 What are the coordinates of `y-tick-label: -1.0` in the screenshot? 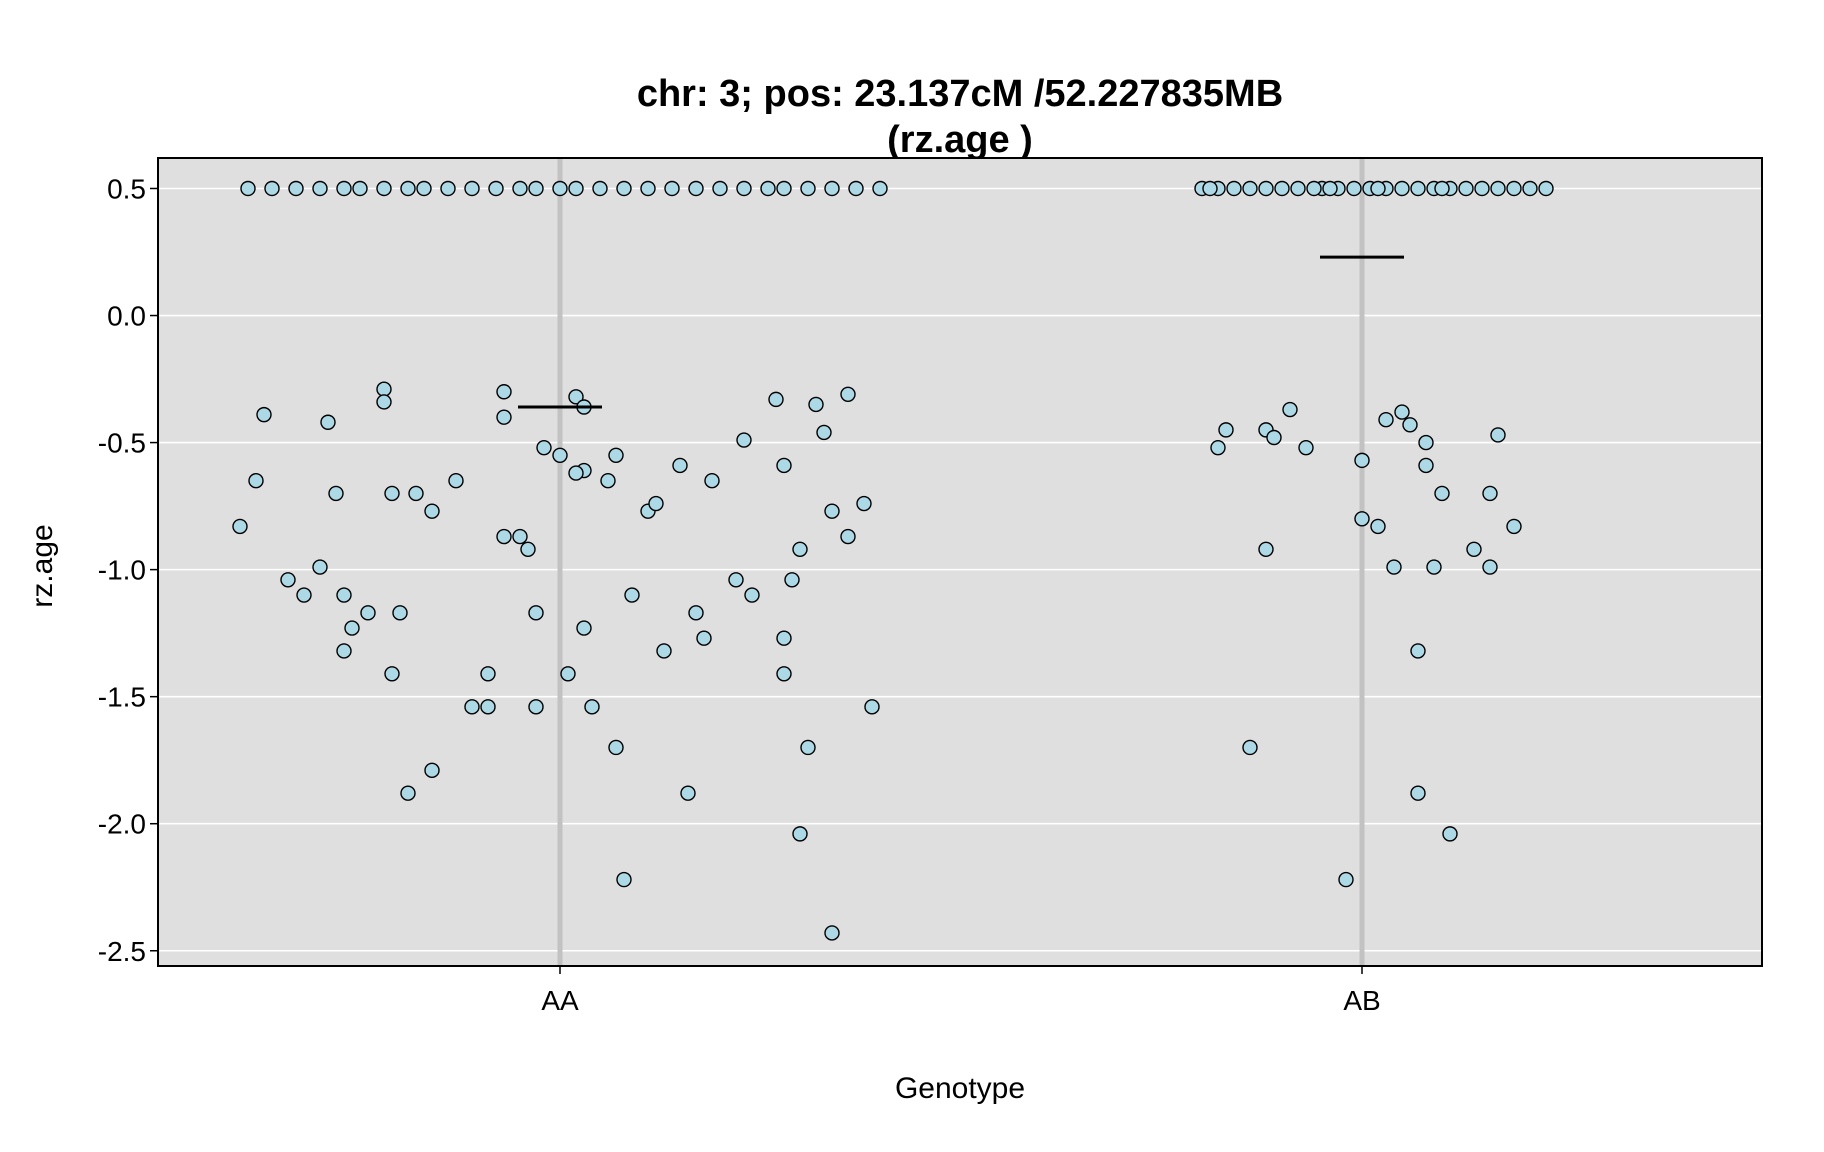 It's located at (122, 570).